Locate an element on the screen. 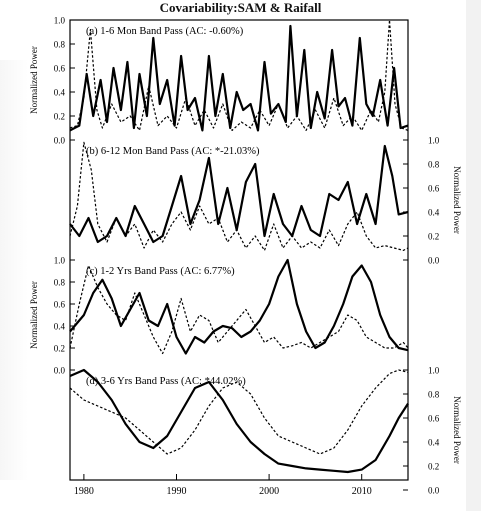  panel-0-ylabel: Normalized Power is located at coordinates (34, 80).